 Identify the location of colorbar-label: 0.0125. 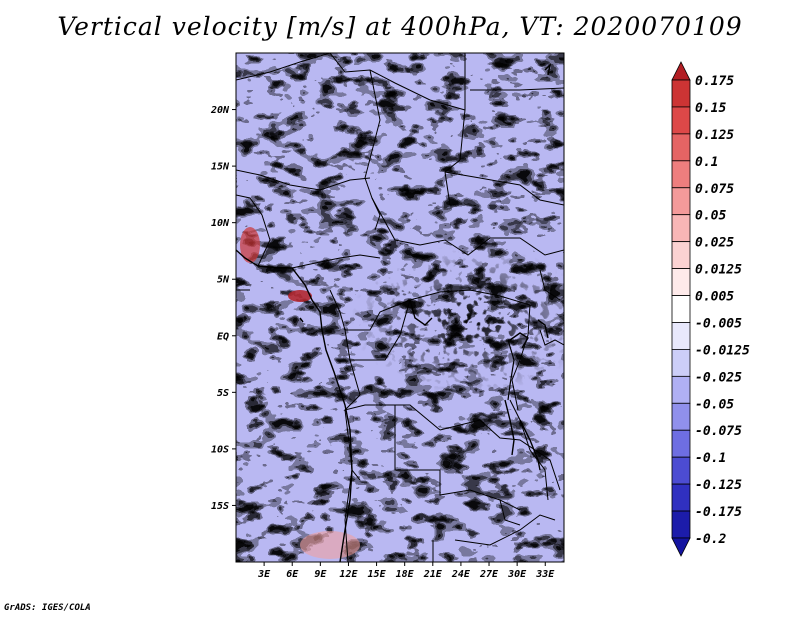
(718, 270).